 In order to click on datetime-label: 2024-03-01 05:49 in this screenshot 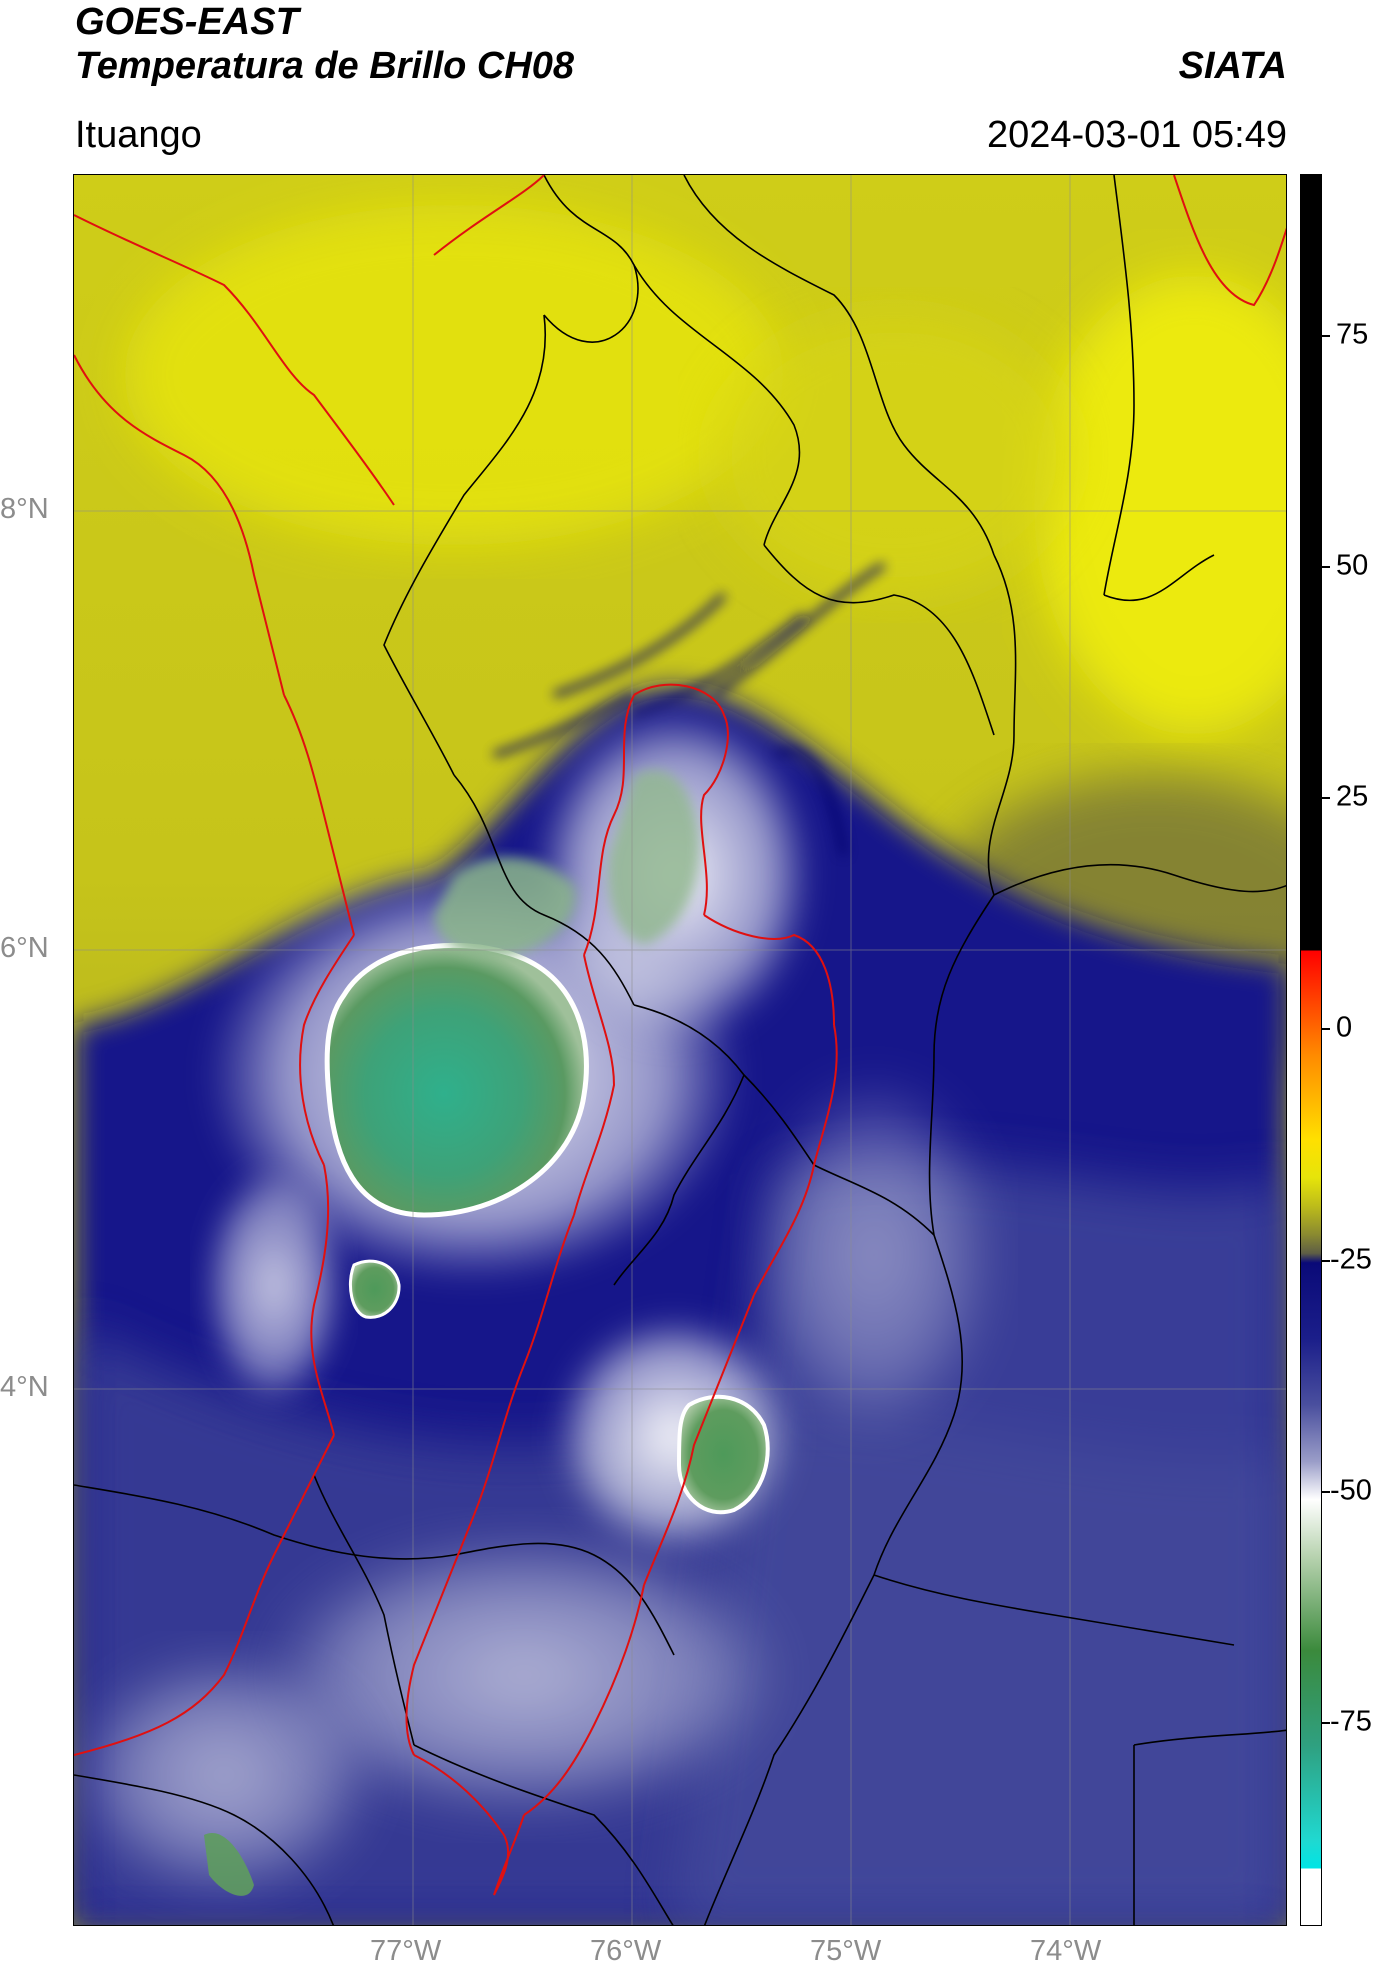, I will do `click(1136, 135)`.